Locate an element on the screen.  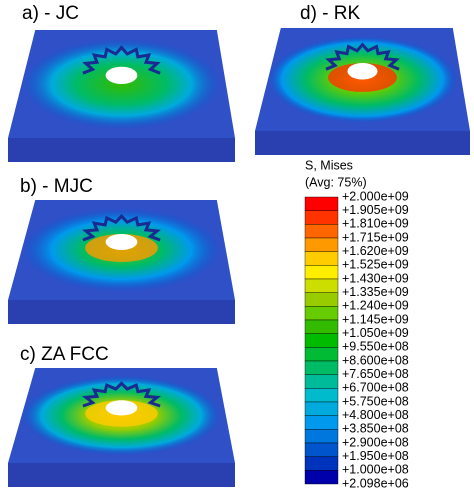
legend-label: +1.000e+08 is located at coordinates (375, 470).